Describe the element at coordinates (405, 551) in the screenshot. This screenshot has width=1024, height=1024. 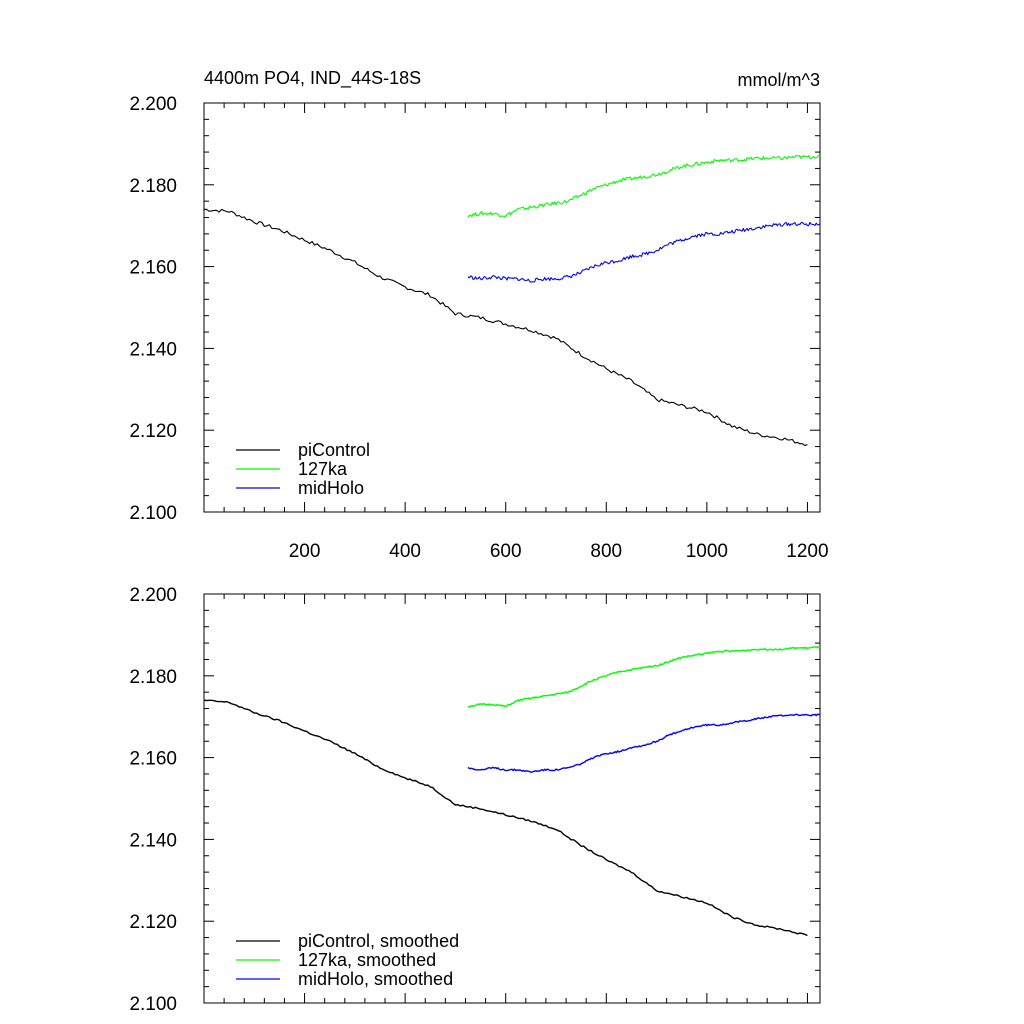
I see `x-tick-label: 400` at that location.